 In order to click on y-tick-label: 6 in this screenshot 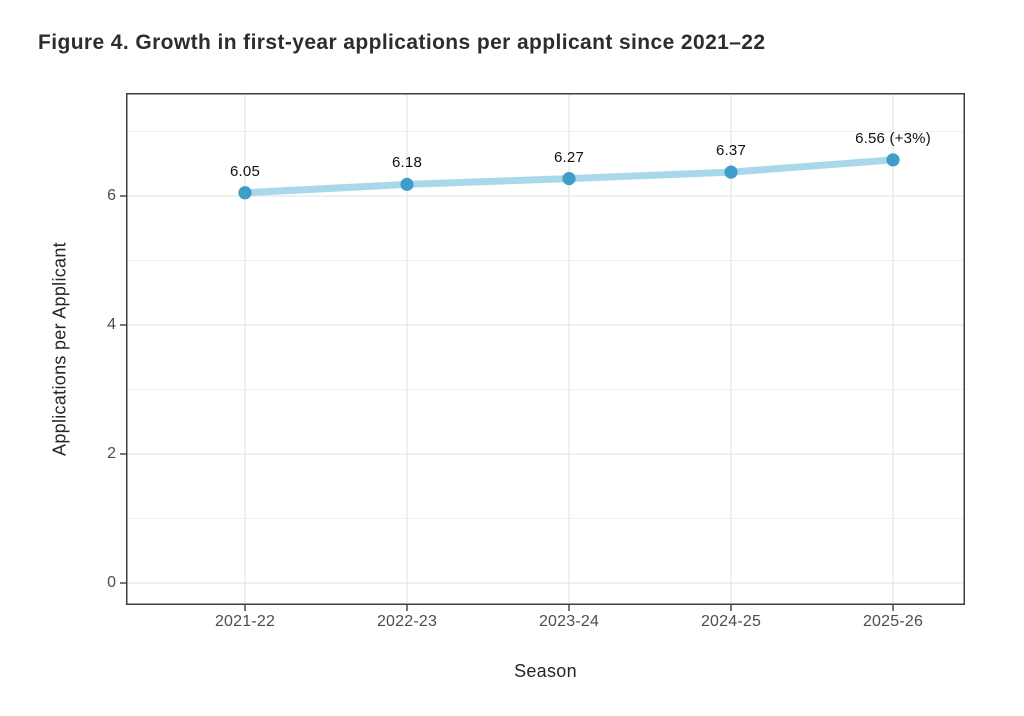, I will do `click(111, 195)`.